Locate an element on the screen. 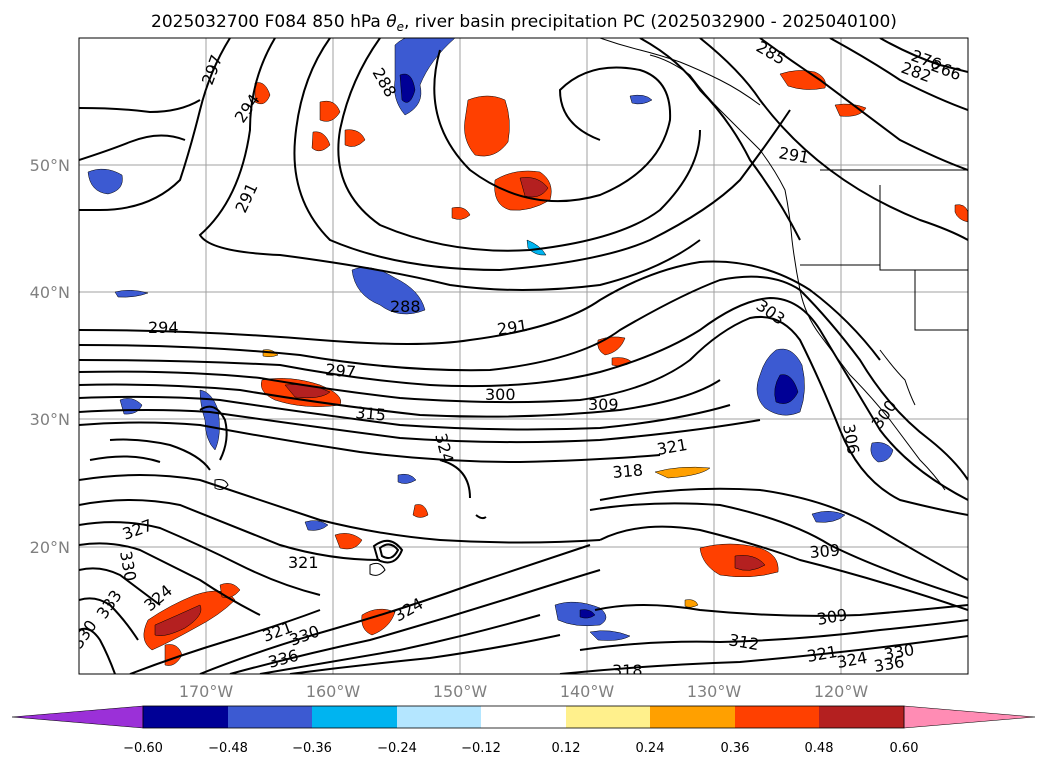  colorbar-tick-label: −0.60 is located at coordinates (143, 748).